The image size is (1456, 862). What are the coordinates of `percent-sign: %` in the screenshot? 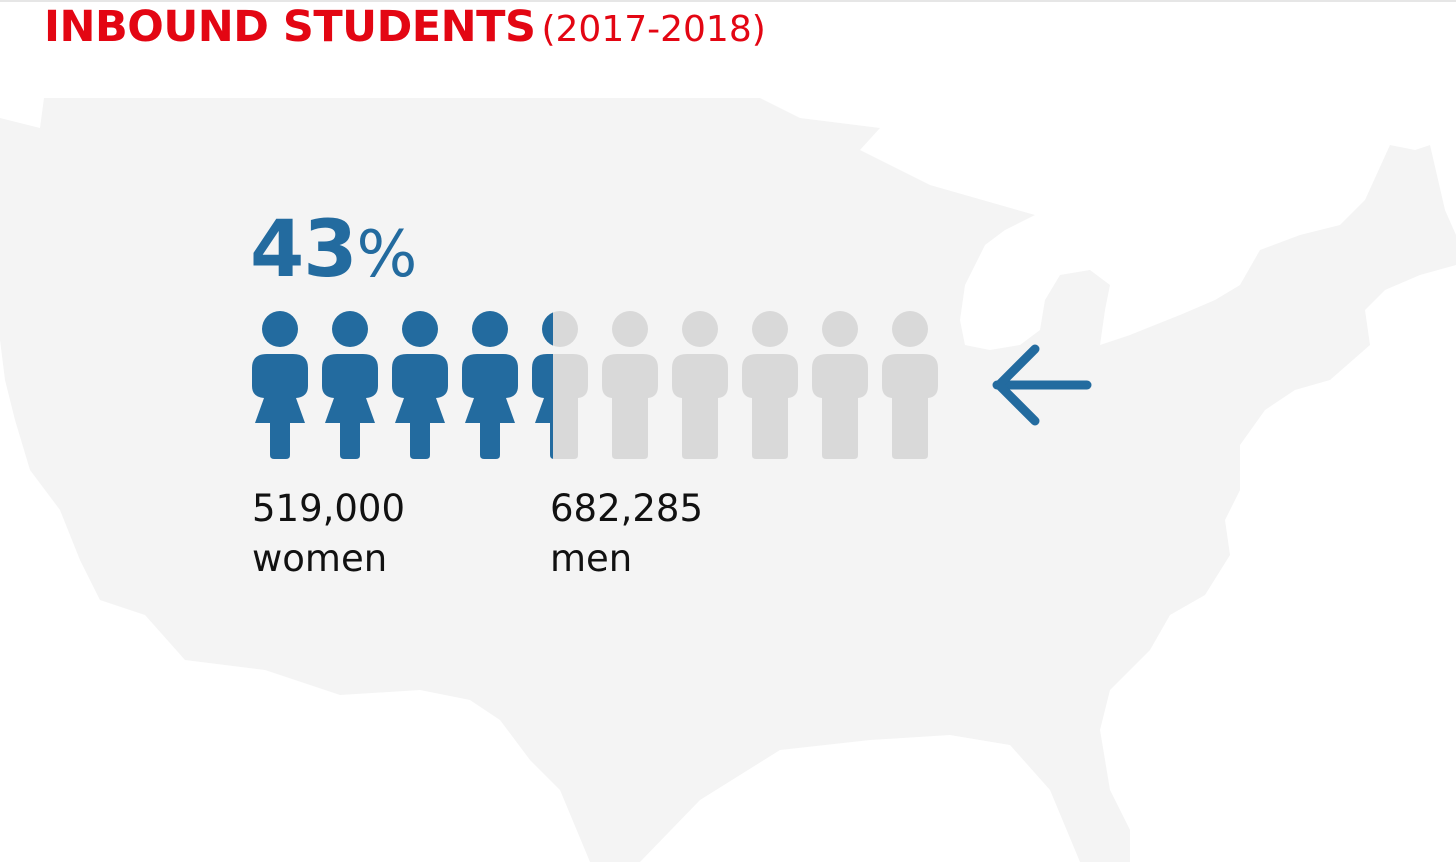 It's located at (387, 255).